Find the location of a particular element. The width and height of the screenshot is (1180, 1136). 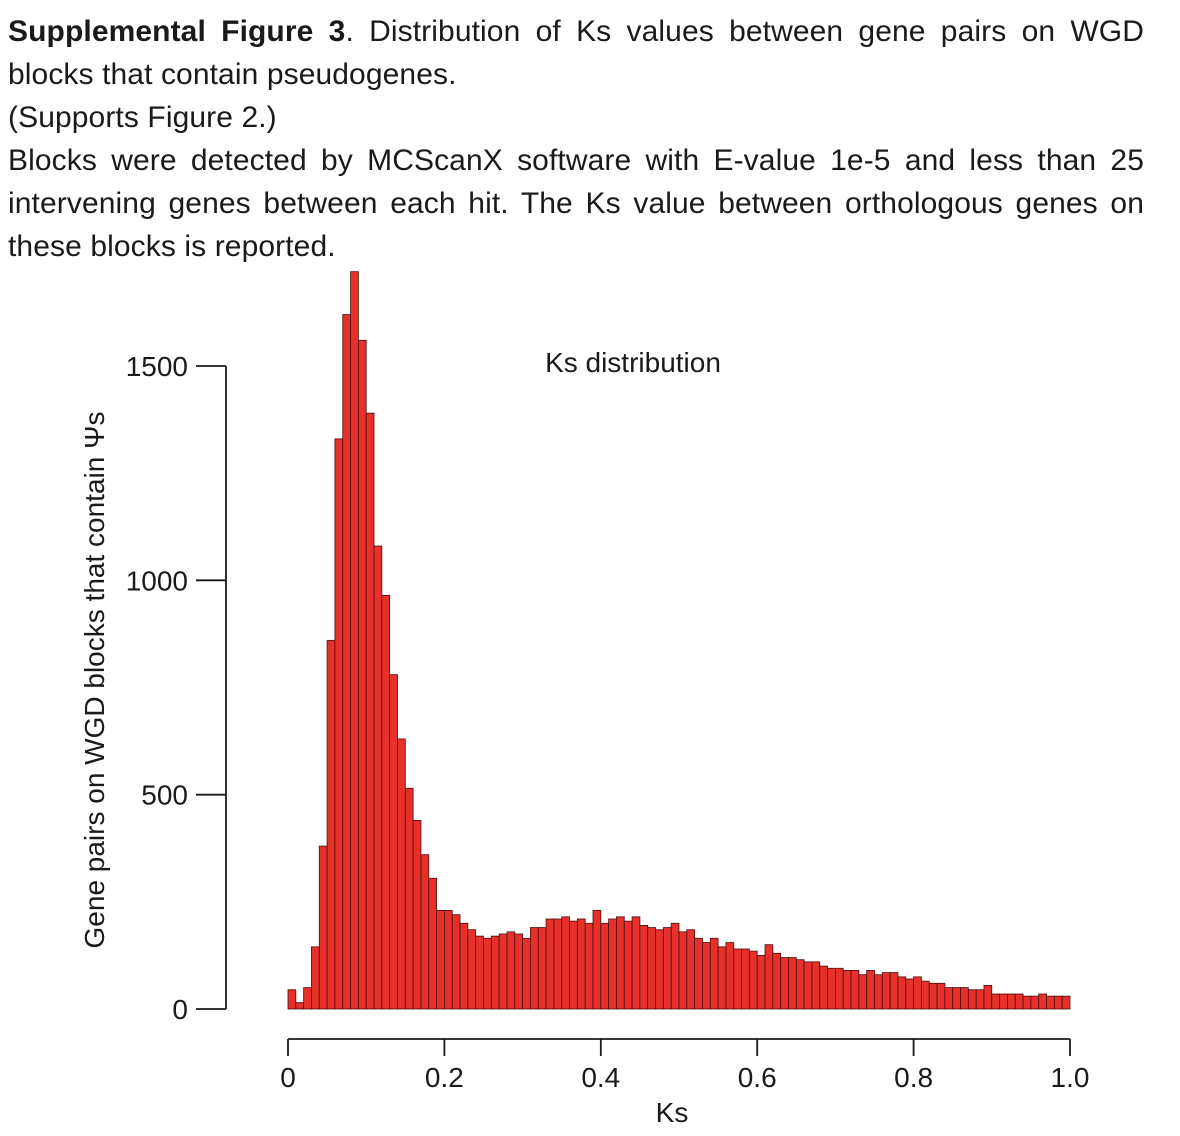

chart-title: Ks distribution is located at coordinates (633, 362).